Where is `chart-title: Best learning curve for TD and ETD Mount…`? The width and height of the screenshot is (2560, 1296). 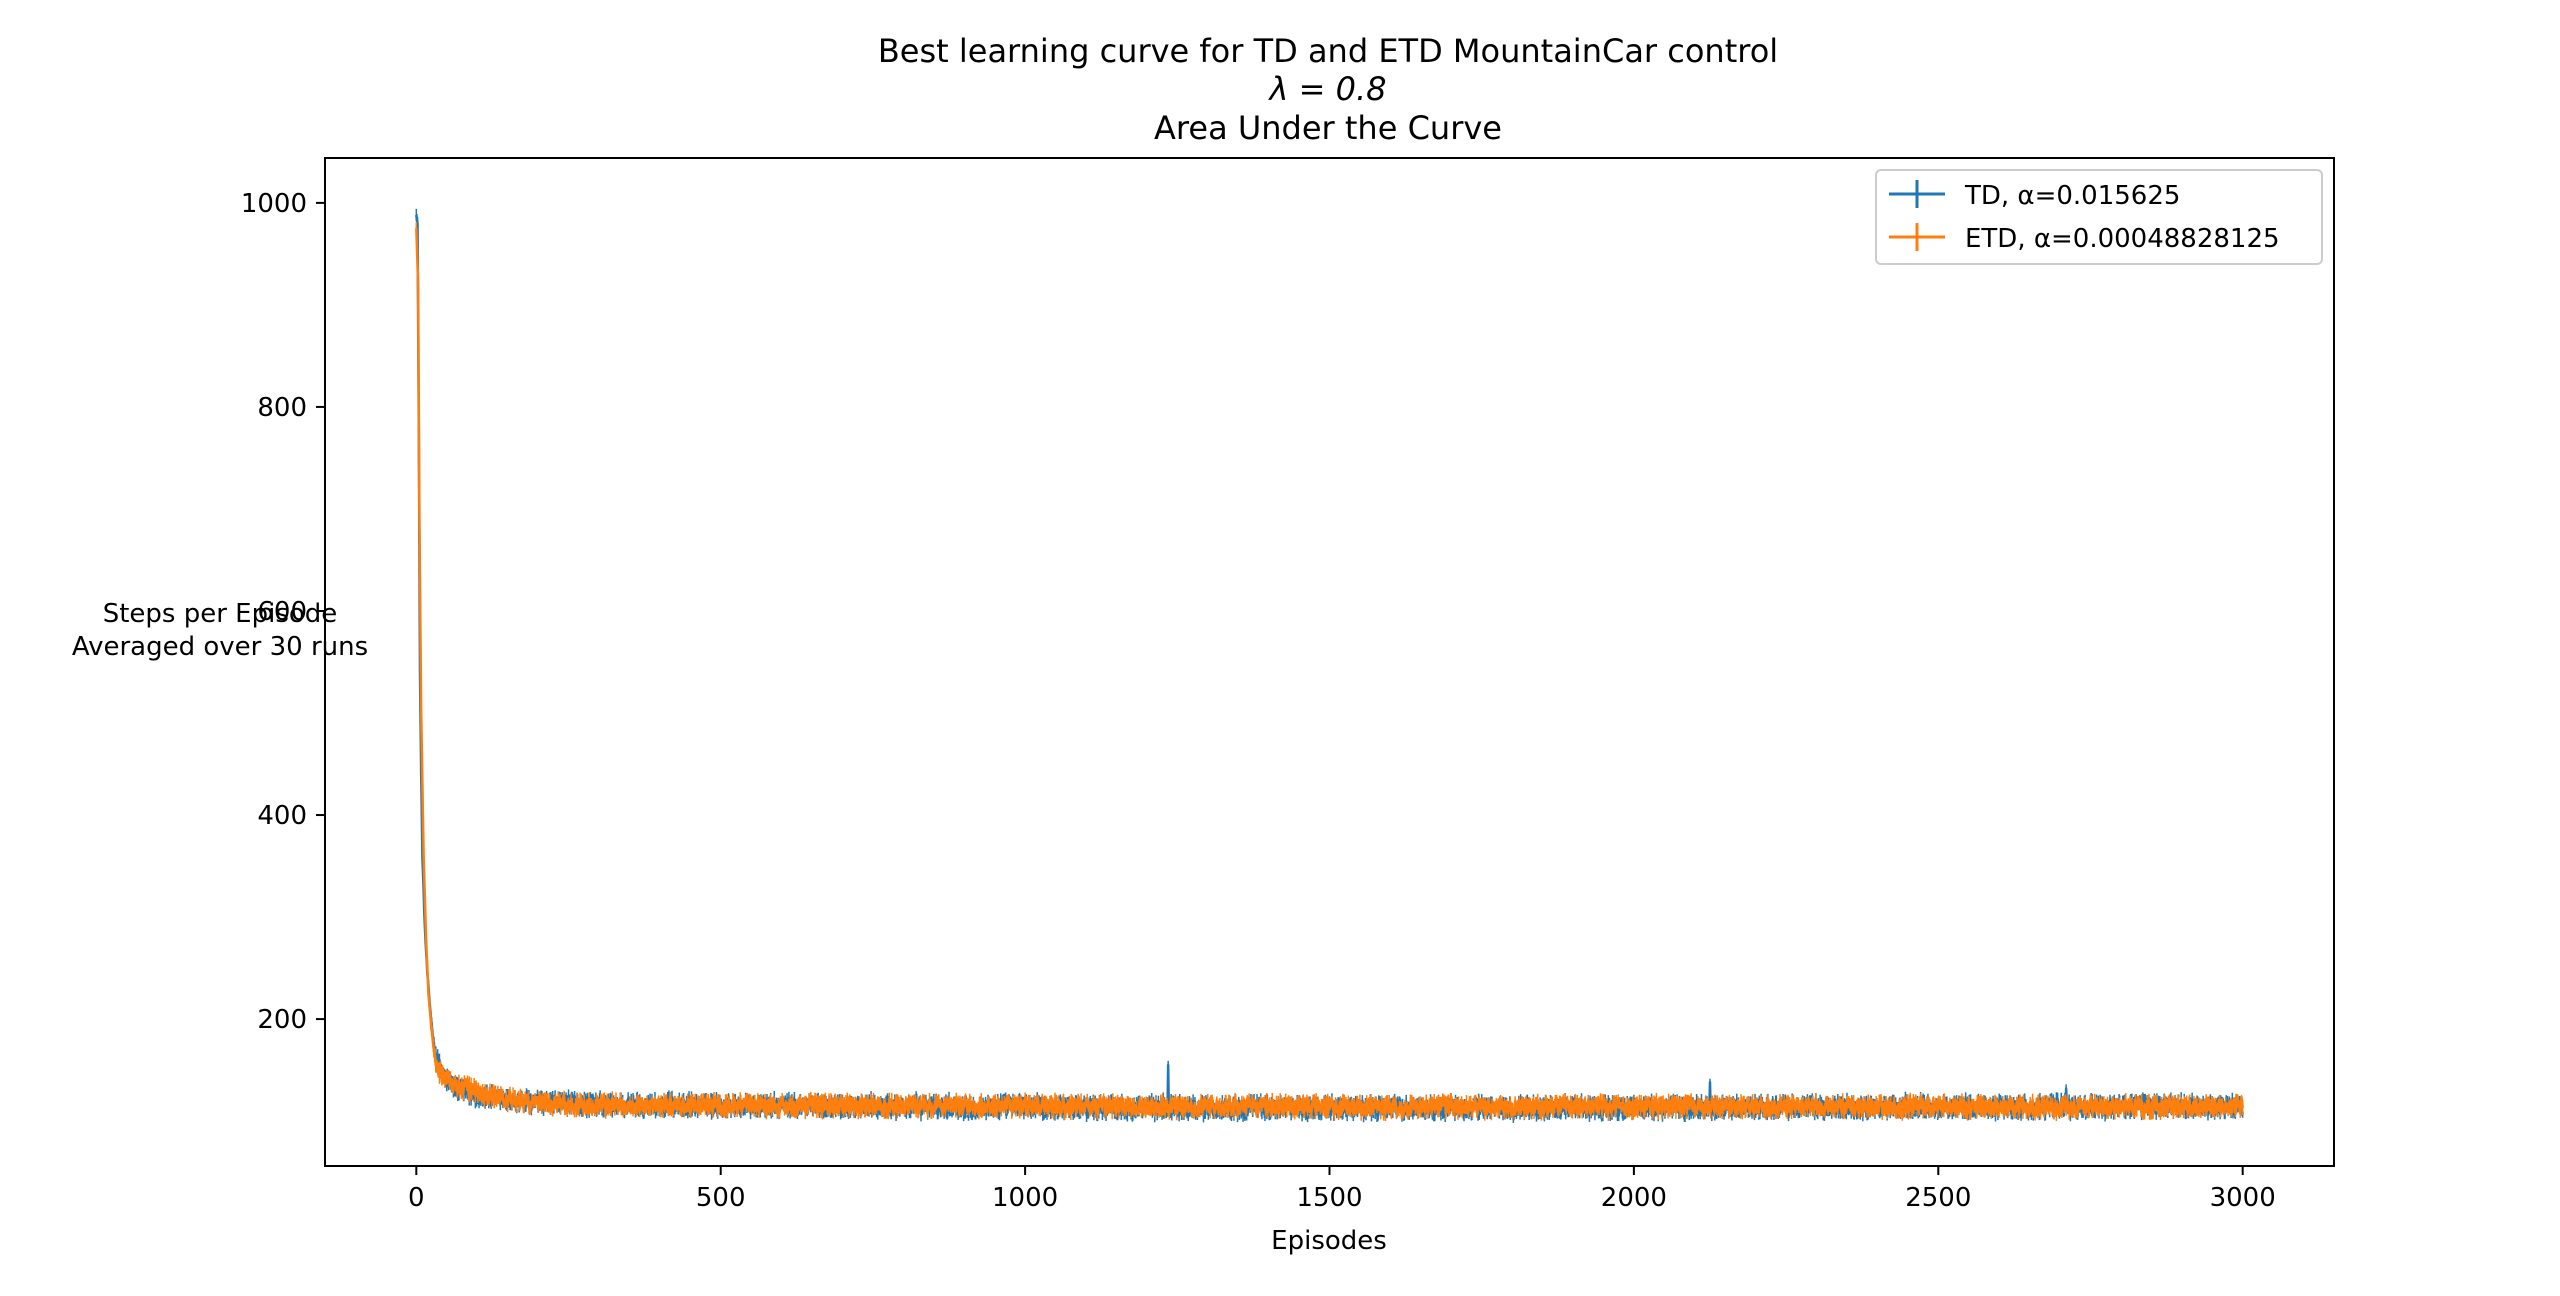
chart-title: Best learning curve for TD and ETD Mount… is located at coordinates (1328, 89).